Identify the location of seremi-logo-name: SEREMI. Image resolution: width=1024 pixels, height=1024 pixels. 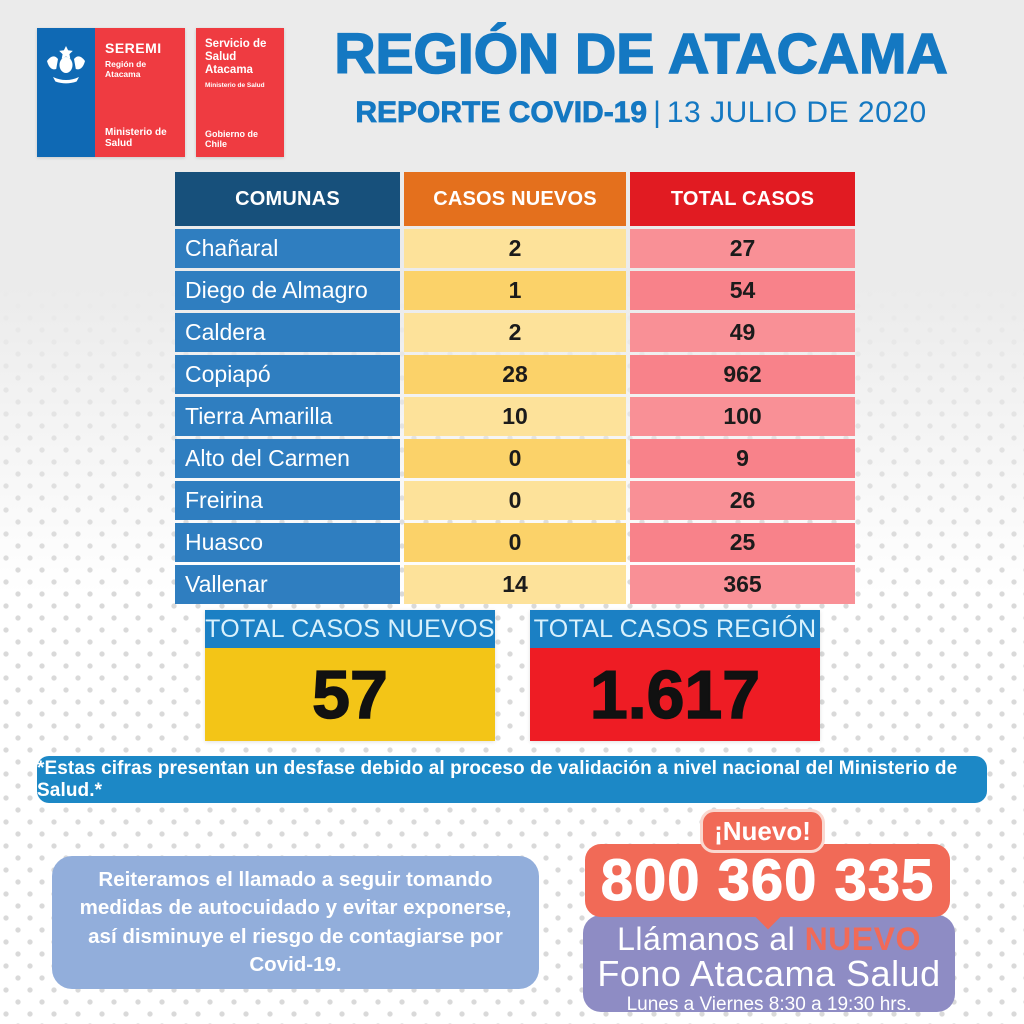
(133, 48).